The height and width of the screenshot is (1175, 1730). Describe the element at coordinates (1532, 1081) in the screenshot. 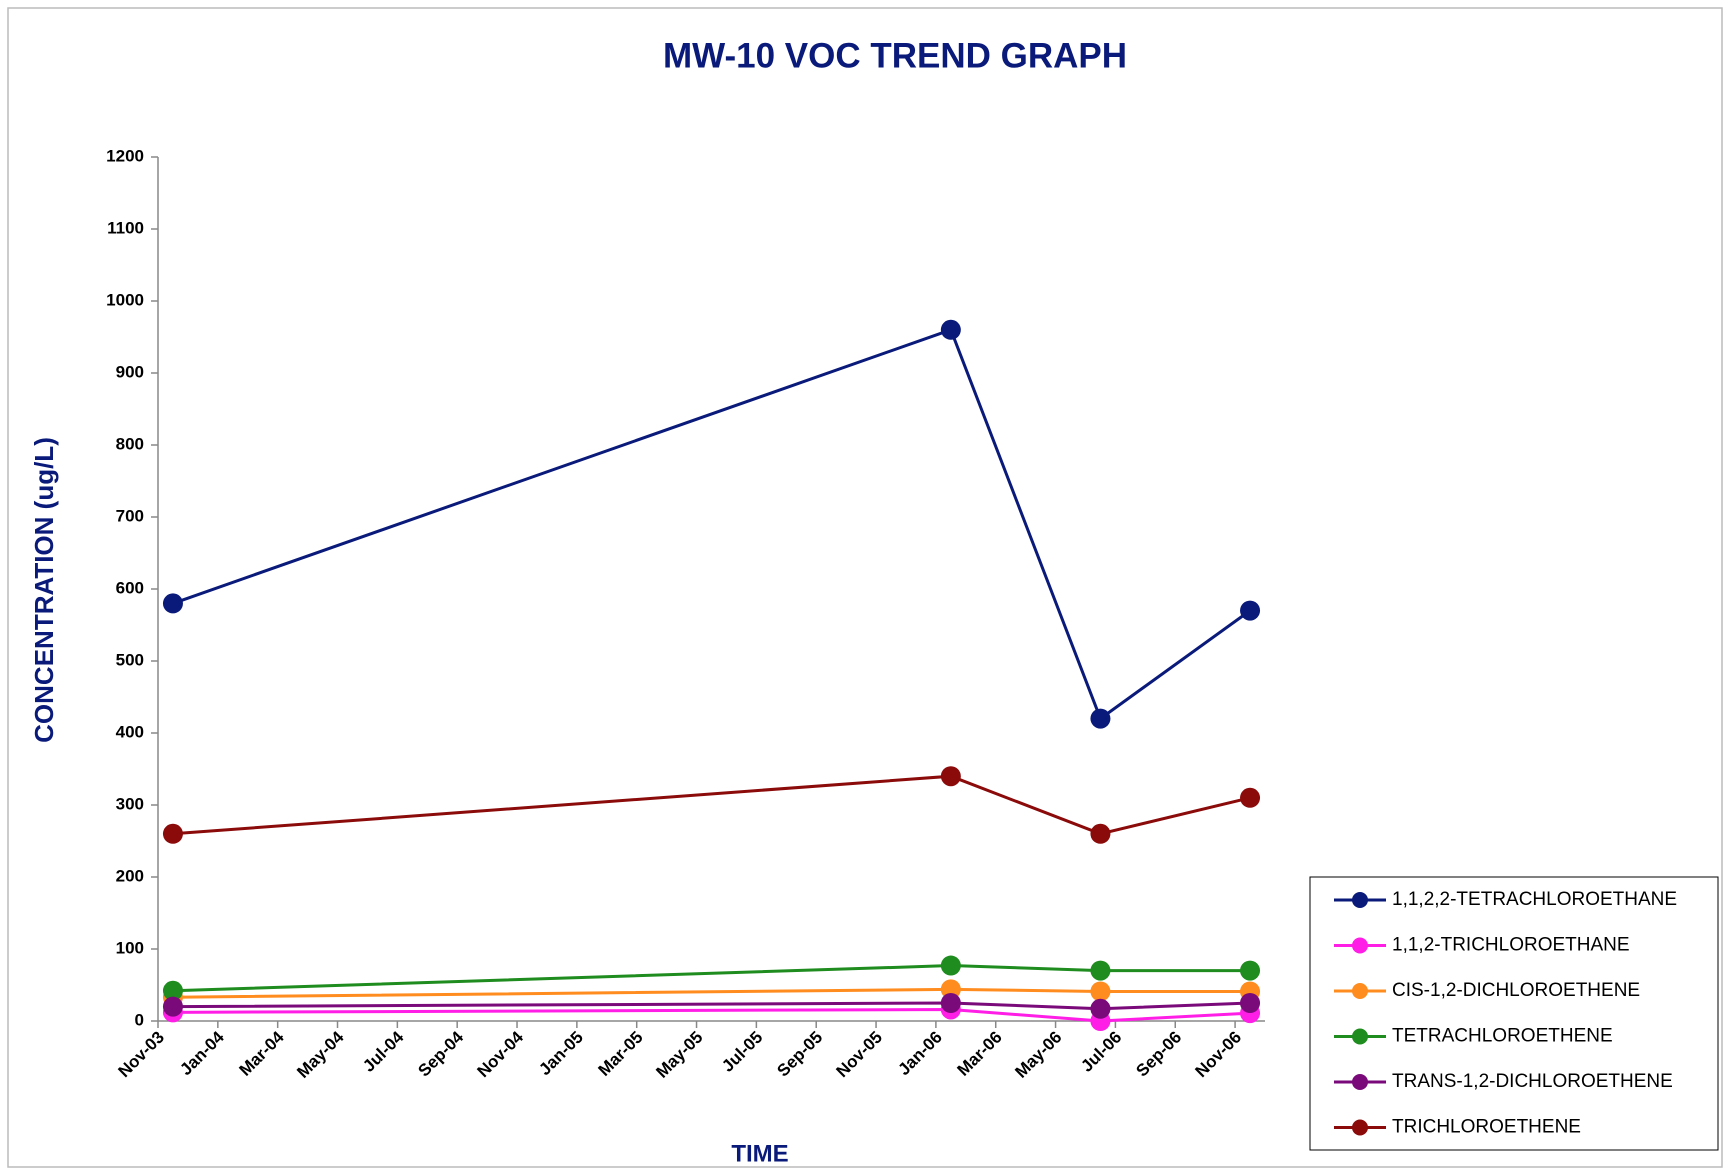

I see `legend-label: TRANS-1,2-DICHLOROETHENE` at that location.